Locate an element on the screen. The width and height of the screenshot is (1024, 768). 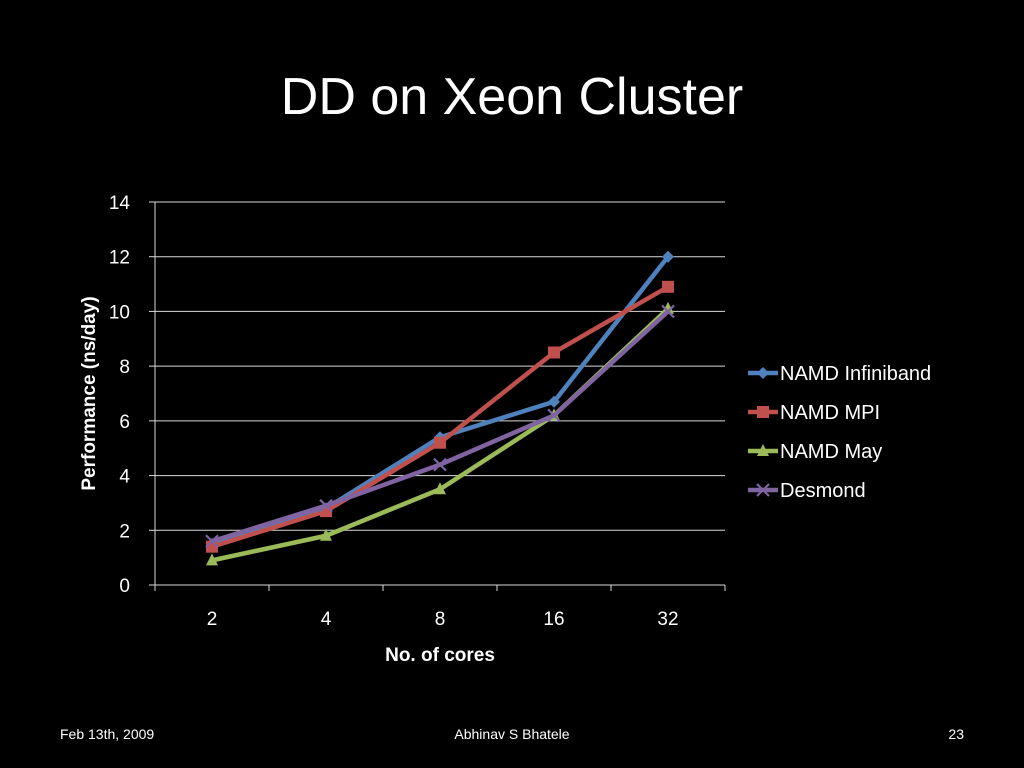
legend-marker-namd-may is located at coordinates (763, 450).